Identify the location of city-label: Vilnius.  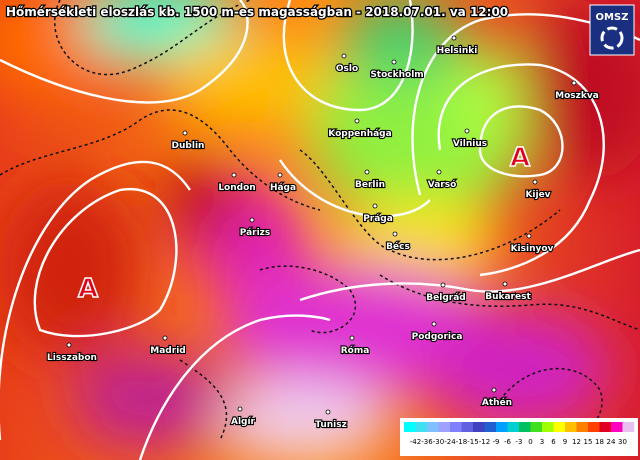
(470, 144).